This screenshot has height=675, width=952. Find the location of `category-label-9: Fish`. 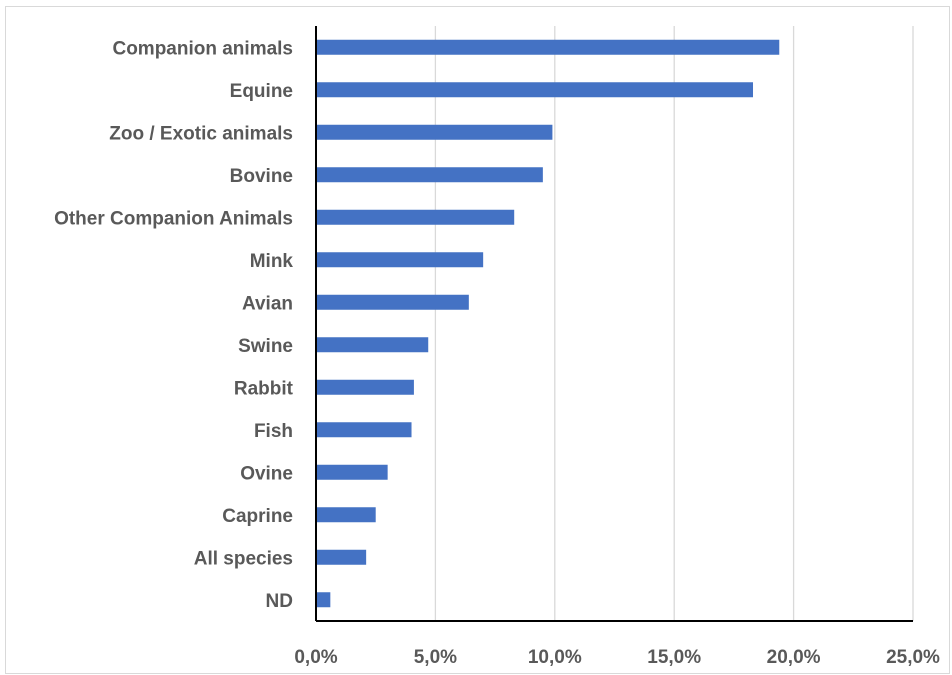

category-label-9: Fish is located at coordinates (273, 431).